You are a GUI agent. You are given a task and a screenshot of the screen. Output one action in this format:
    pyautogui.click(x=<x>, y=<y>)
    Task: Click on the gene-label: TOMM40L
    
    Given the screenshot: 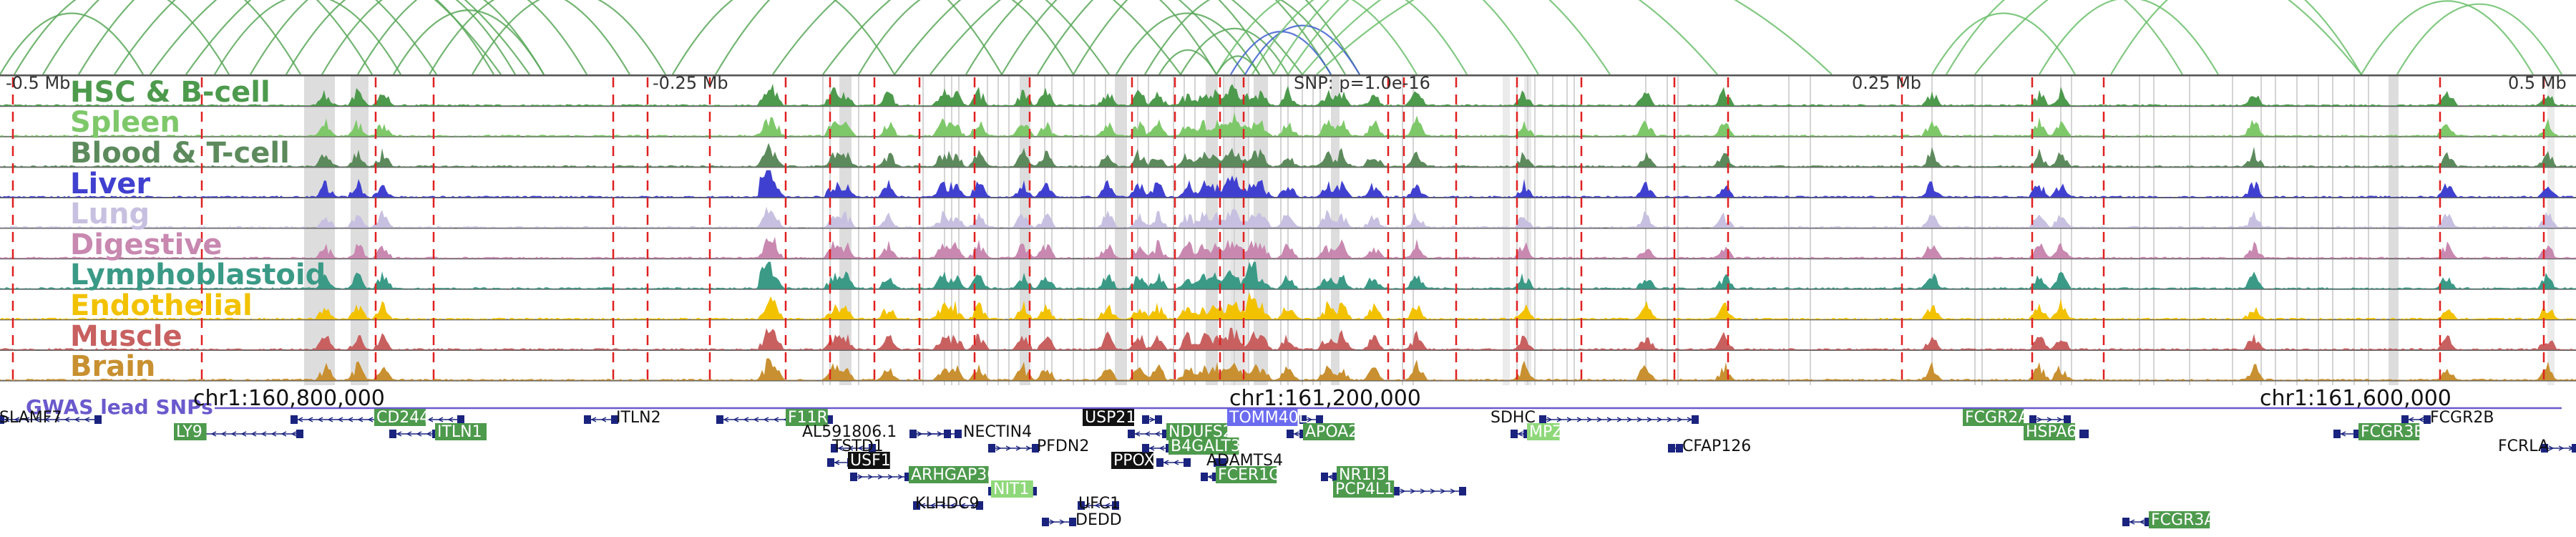 What is the action you would take?
    pyautogui.click(x=1268, y=418)
    